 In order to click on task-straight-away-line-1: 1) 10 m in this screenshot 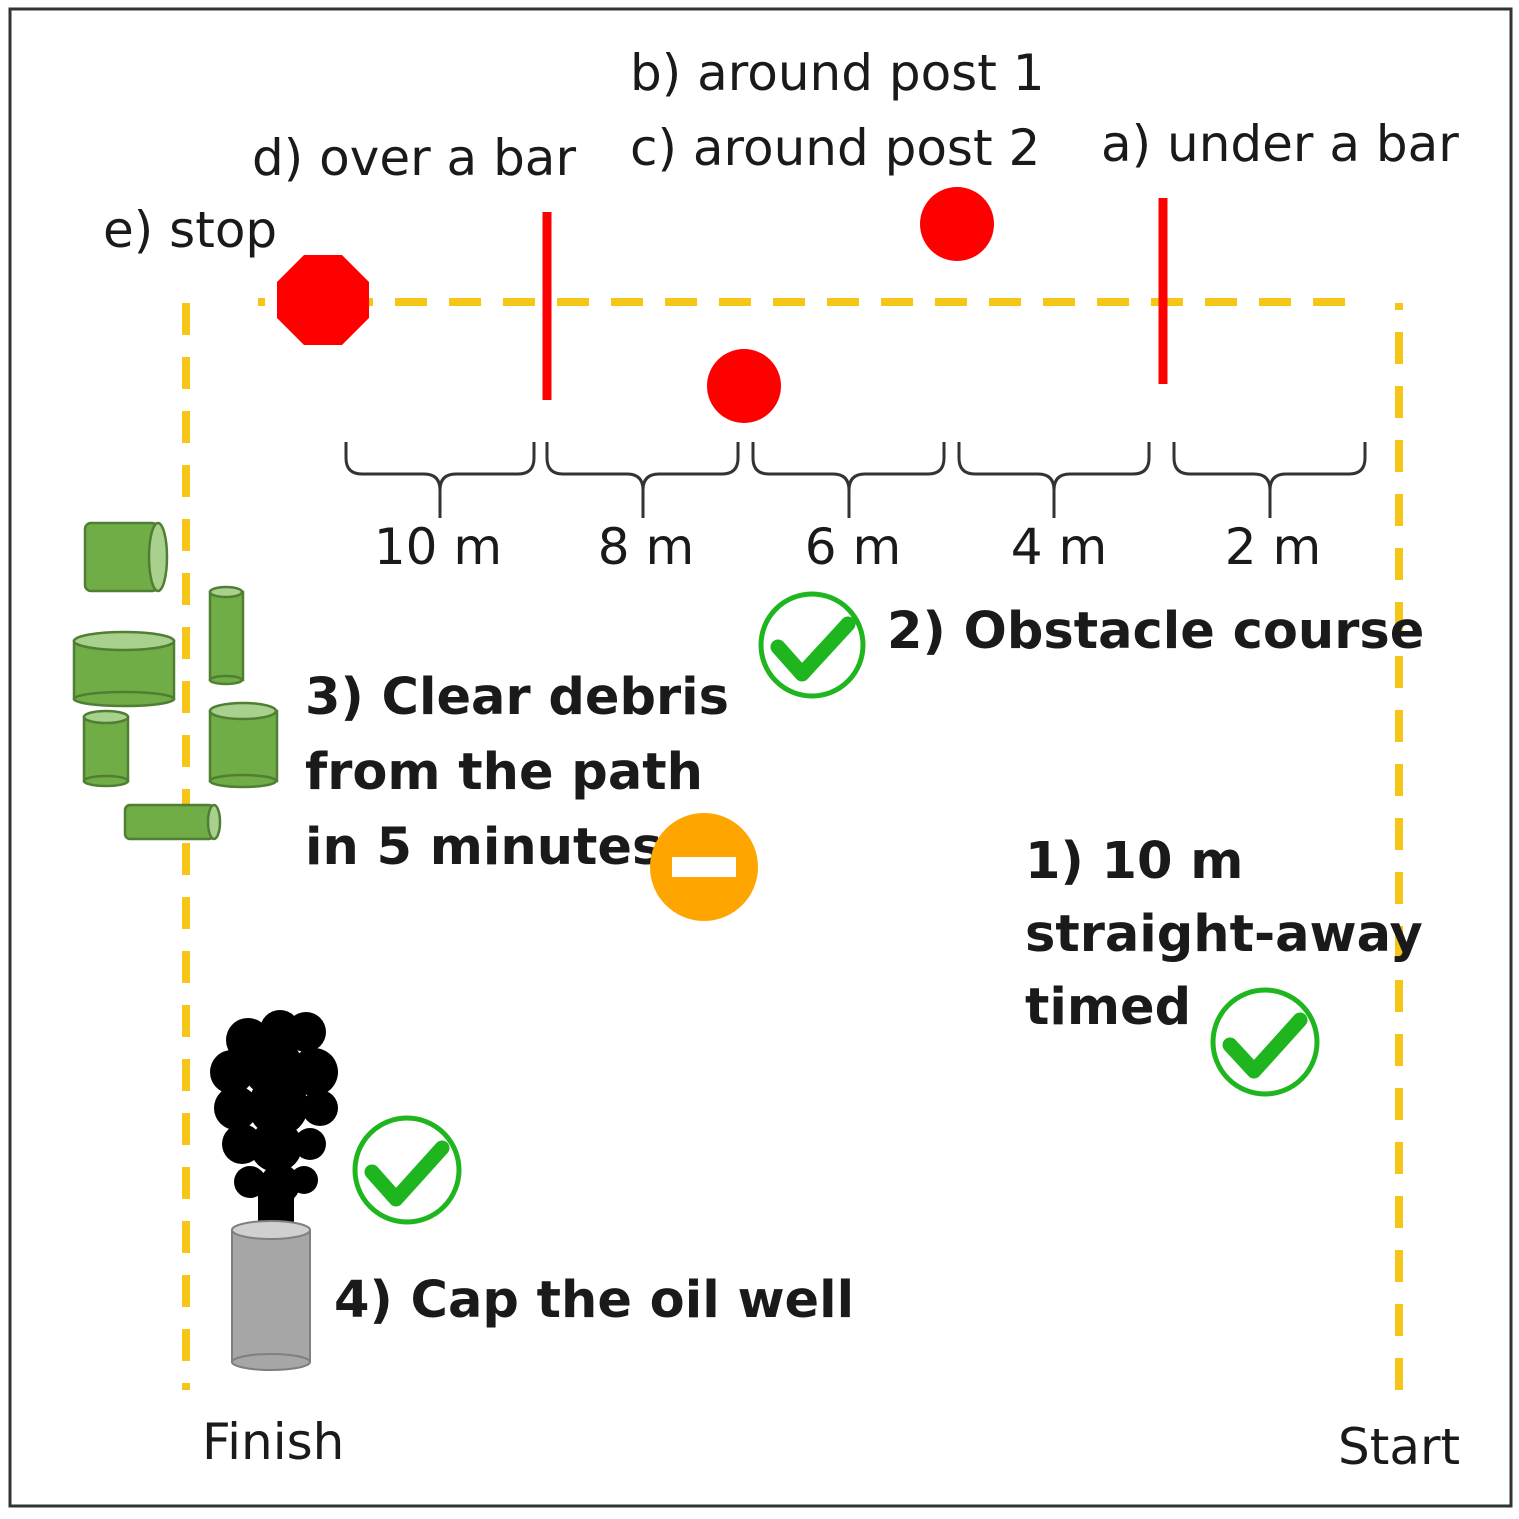, I will do `click(1134, 861)`.